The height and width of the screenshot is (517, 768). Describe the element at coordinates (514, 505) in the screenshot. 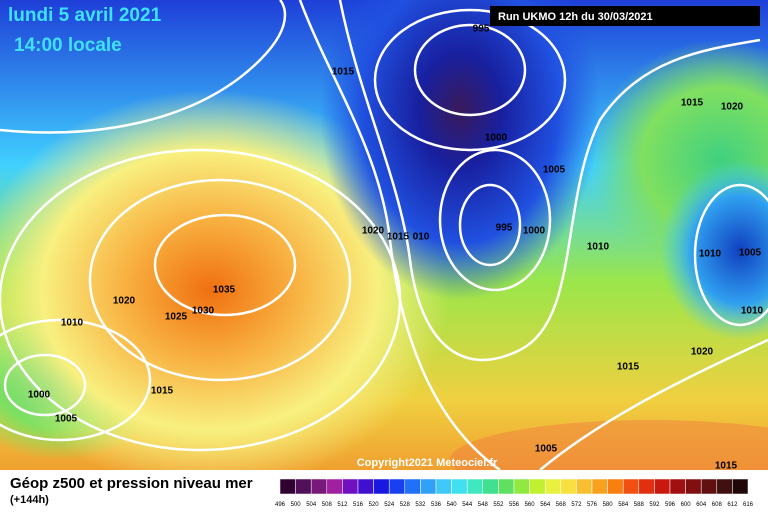

I see `scale-label: 556` at that location.